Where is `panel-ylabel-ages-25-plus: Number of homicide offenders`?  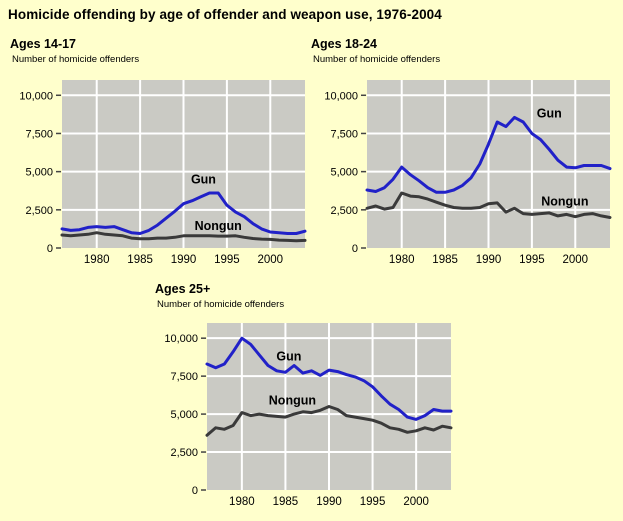
panel-ylabel-ages-25-plus: Number of homicide offenders is located at coordinates (221, 304).